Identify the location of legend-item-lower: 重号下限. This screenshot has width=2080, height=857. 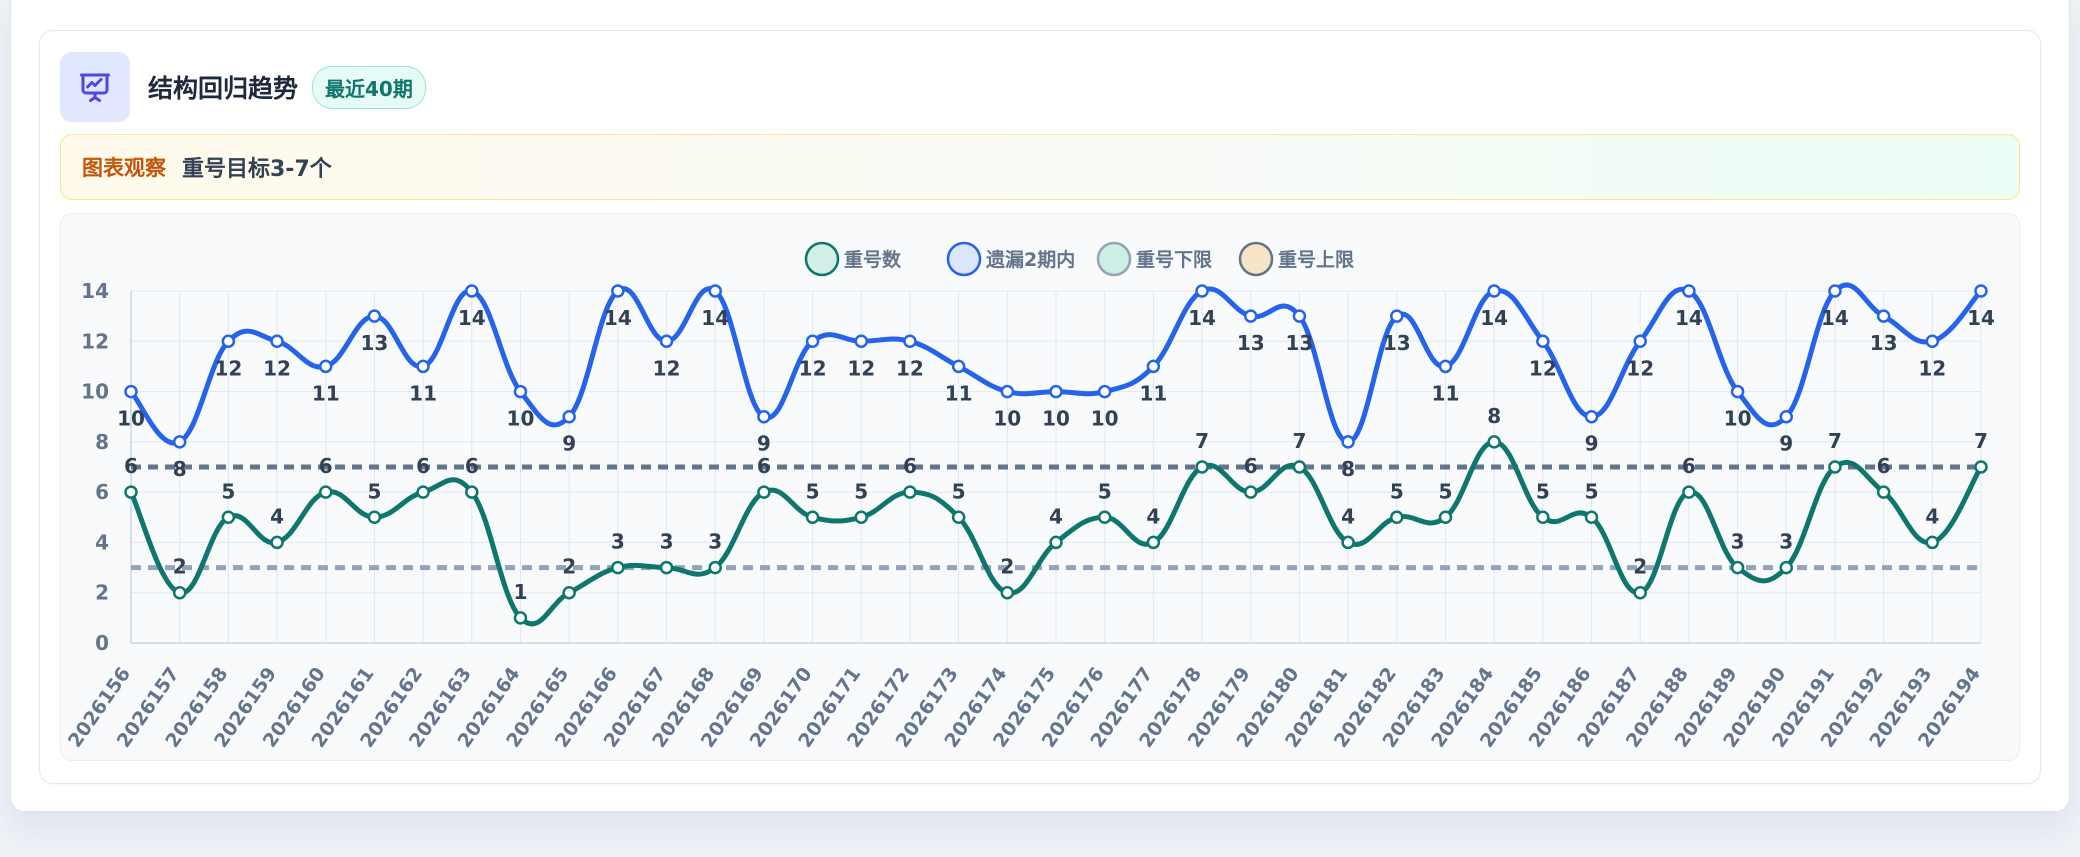
(1154, 259).